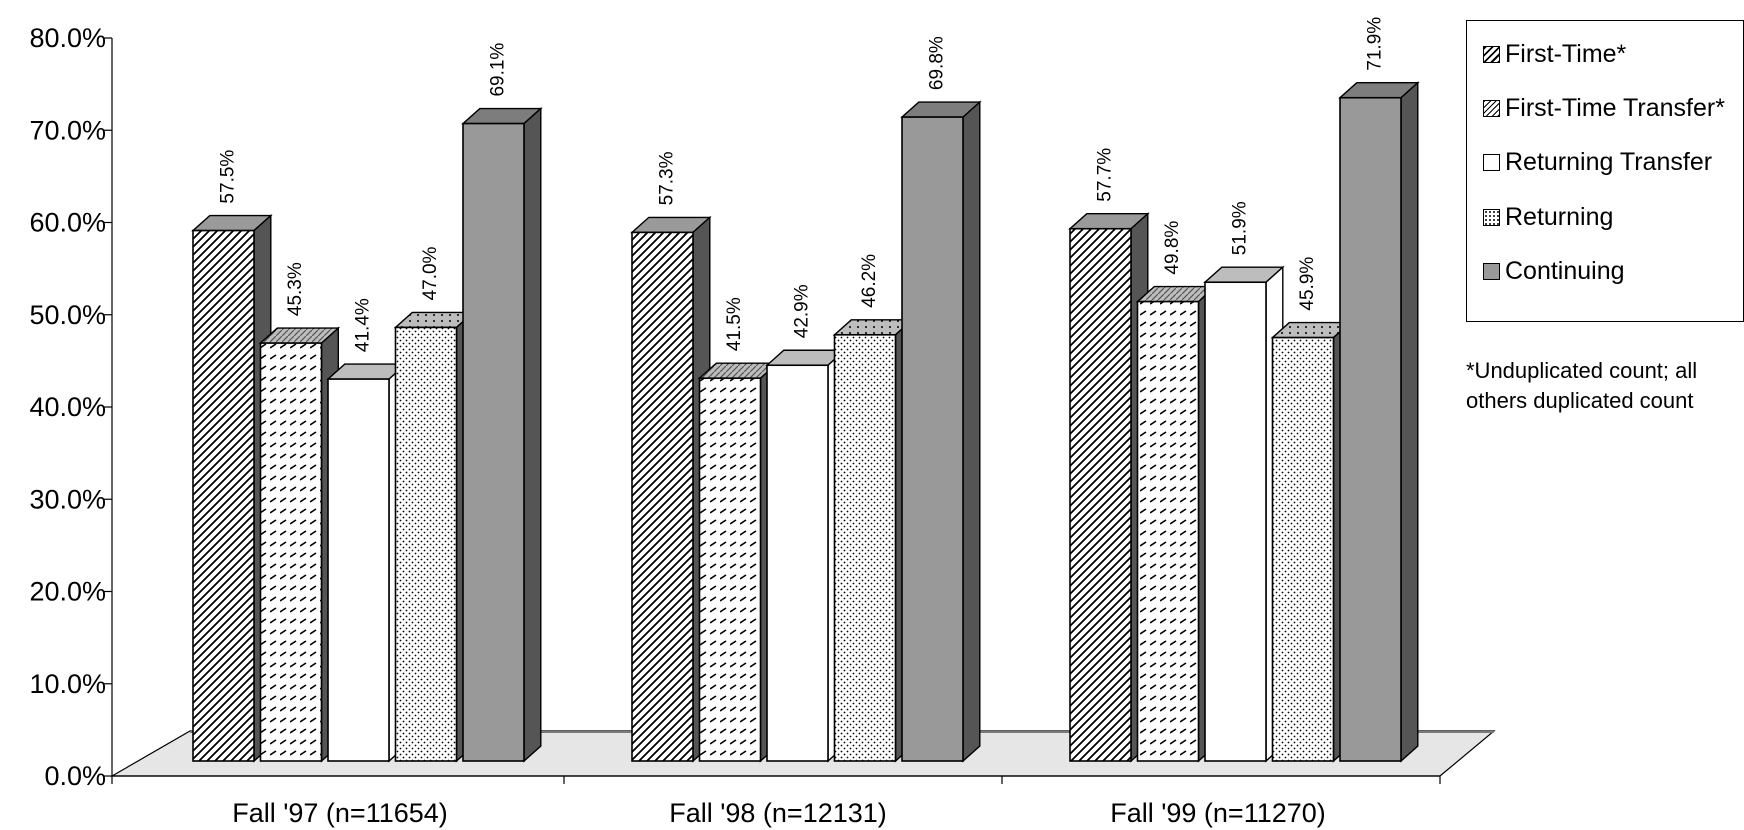 This screenshot has width=1744, height=830. What do you see at coordinates (1375, 44) in the screenshot?
I see `data-label: 71.9%` at bounding box center [1375, 44].